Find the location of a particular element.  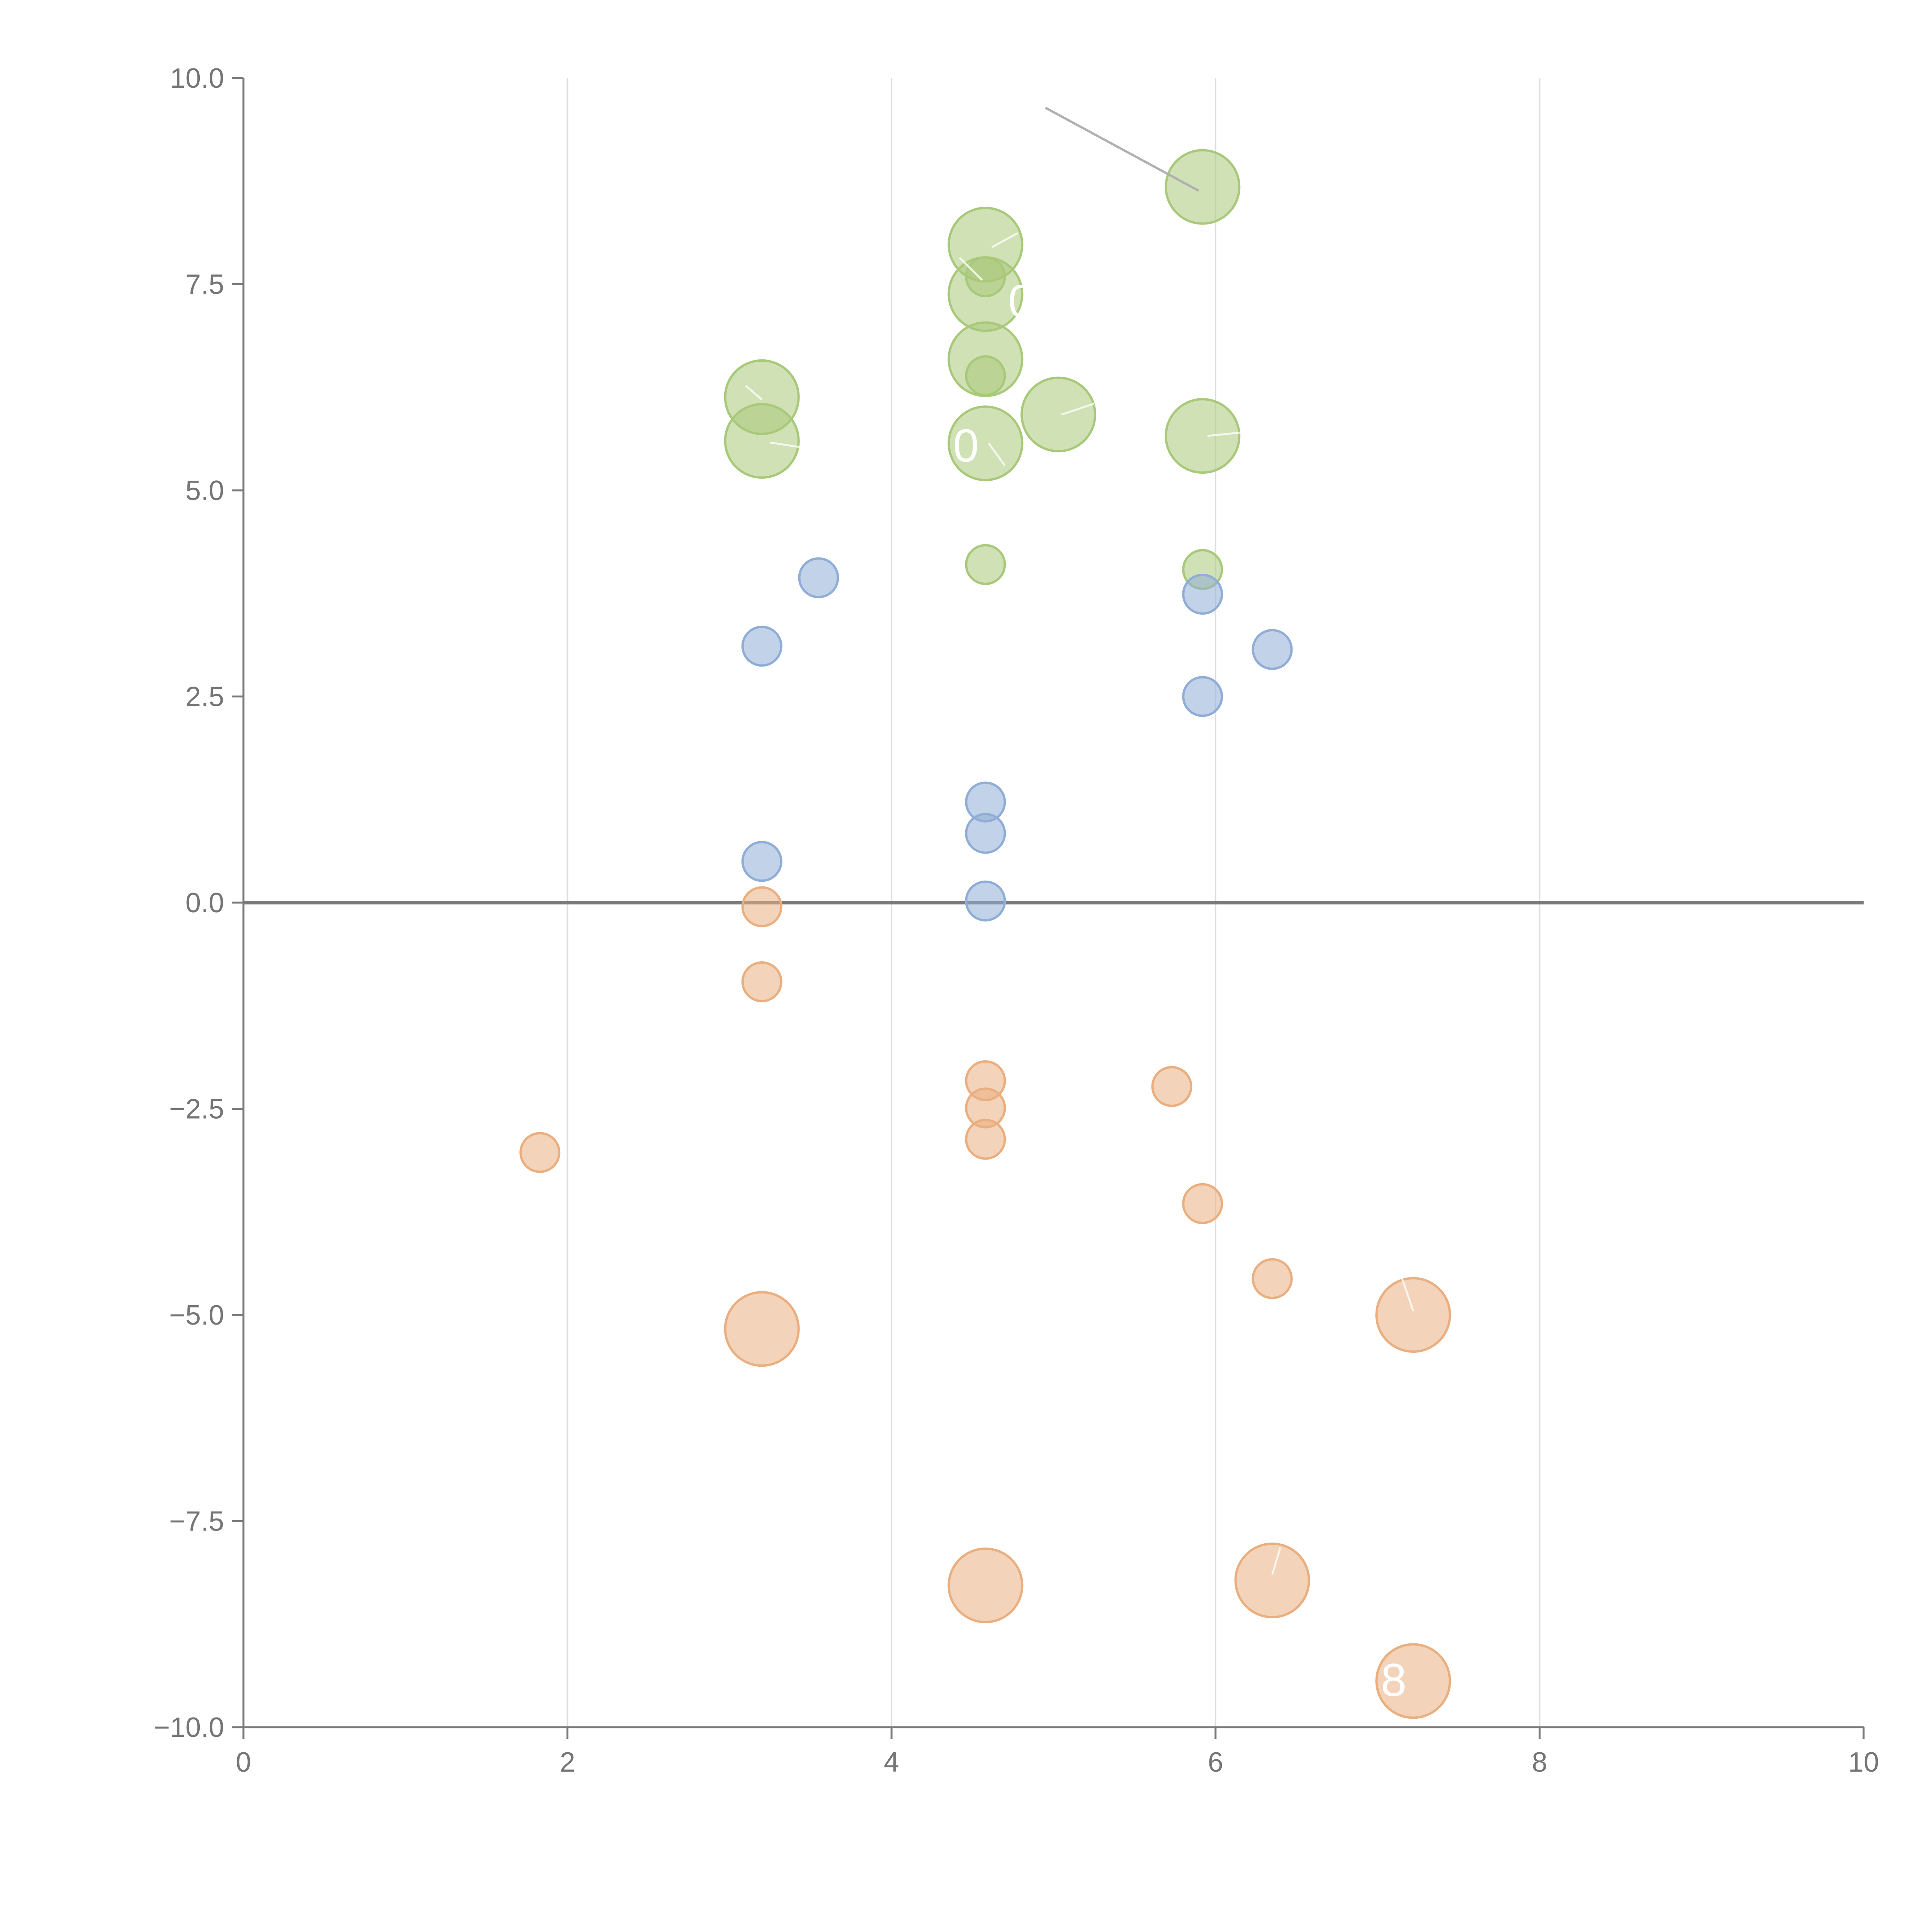

y-tick-label: −2.5 is located at coordinates (197, 1109).